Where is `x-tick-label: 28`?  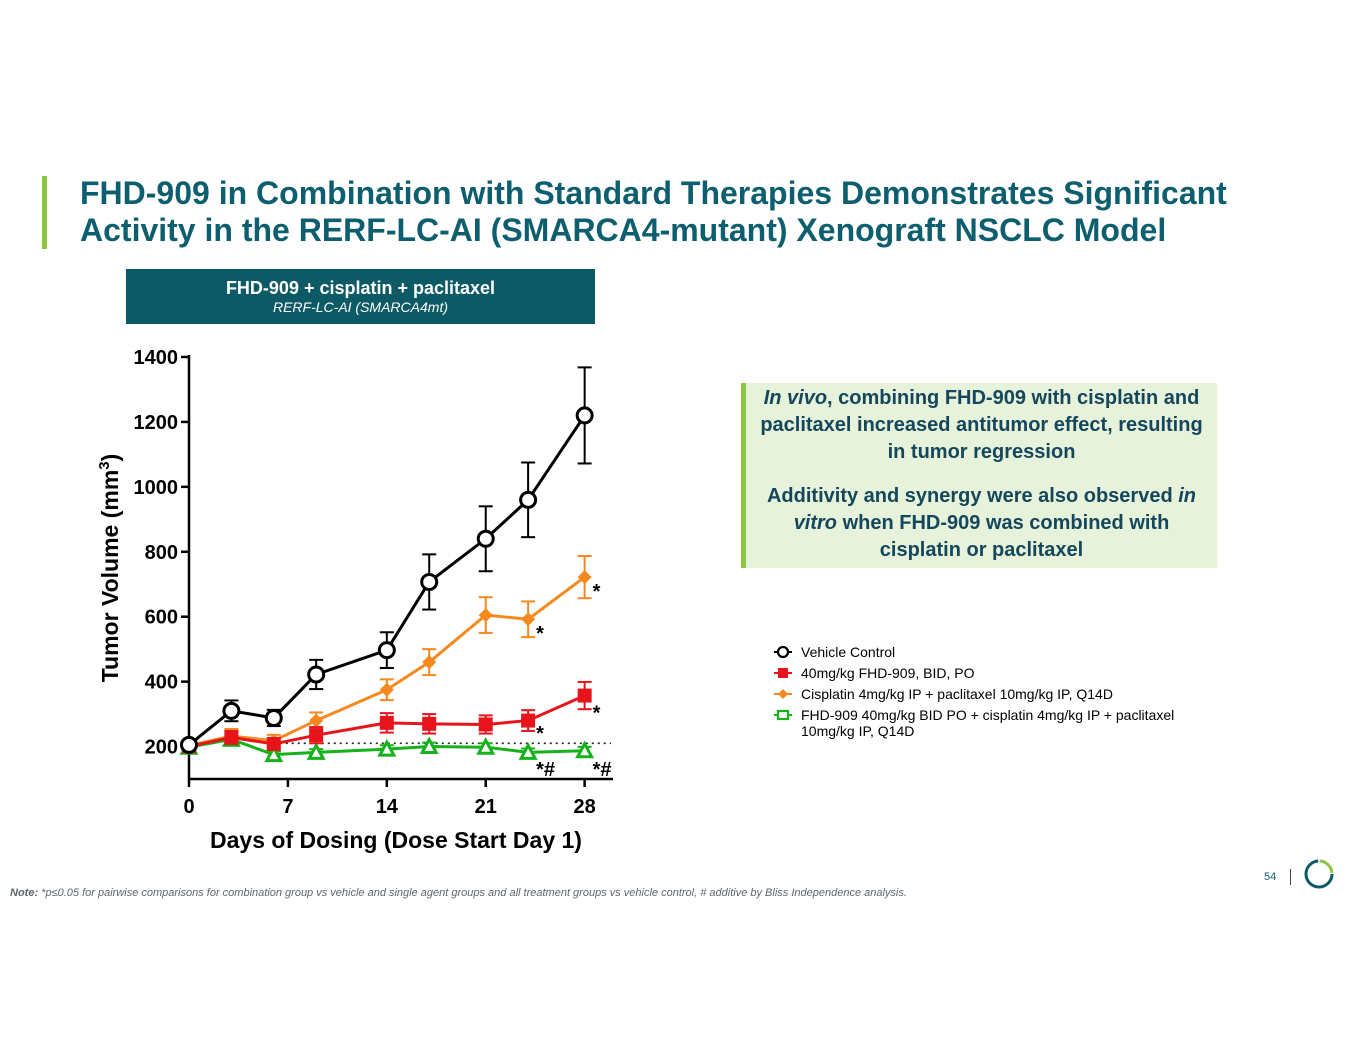 x-tick-label: 28 is located at coordinates (585, 807).